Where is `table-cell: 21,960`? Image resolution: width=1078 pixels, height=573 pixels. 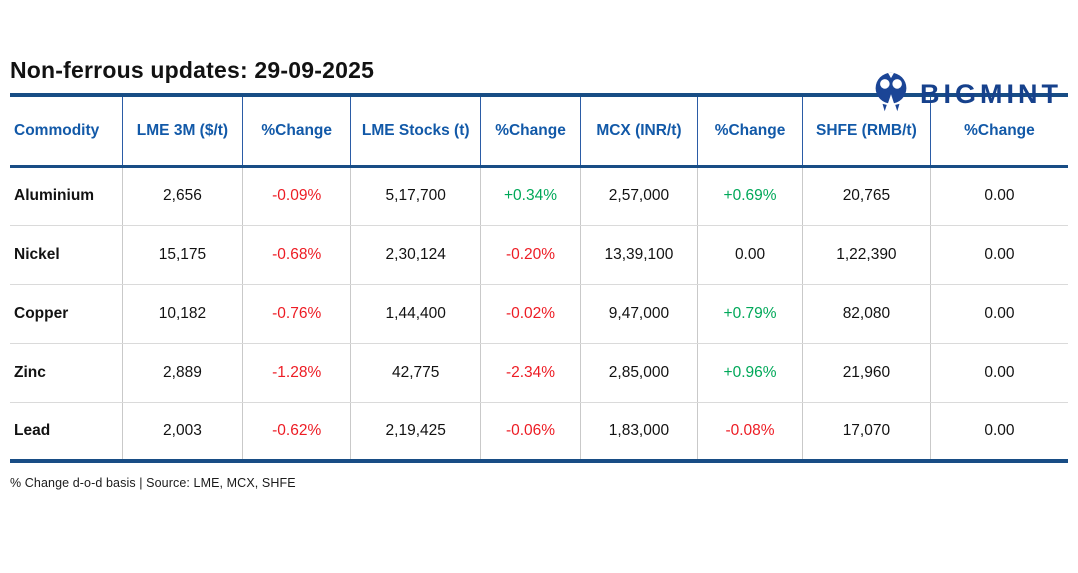 table-cell: 21,960 is located at coordinates (866, 373).